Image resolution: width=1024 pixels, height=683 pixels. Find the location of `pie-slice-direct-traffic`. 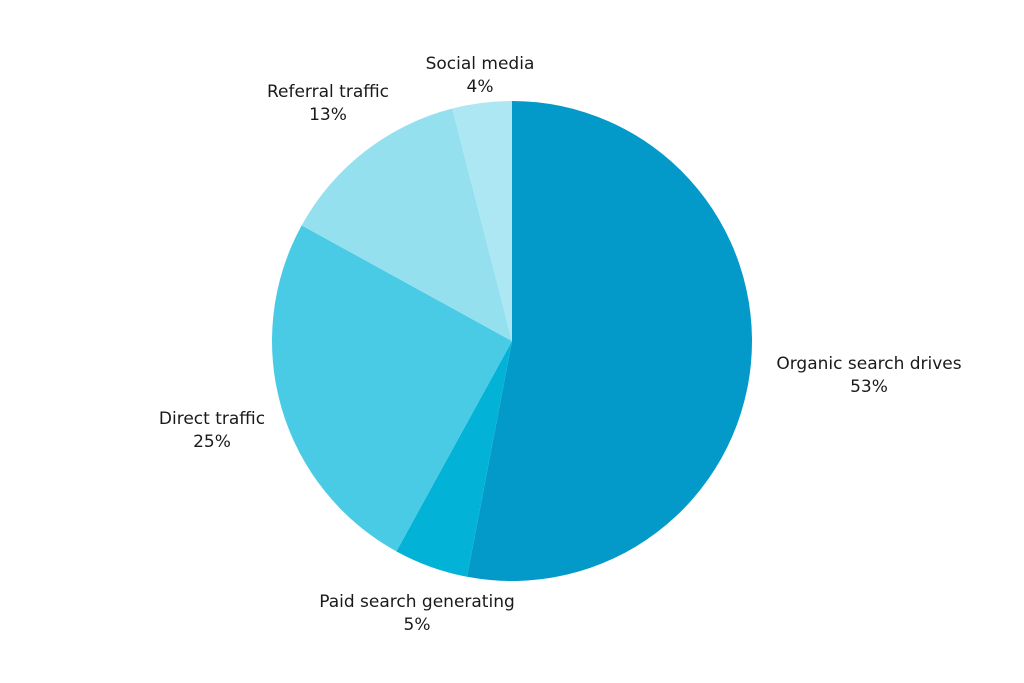

pie-slice-direct-traffic is located at coordinates (392, 388).